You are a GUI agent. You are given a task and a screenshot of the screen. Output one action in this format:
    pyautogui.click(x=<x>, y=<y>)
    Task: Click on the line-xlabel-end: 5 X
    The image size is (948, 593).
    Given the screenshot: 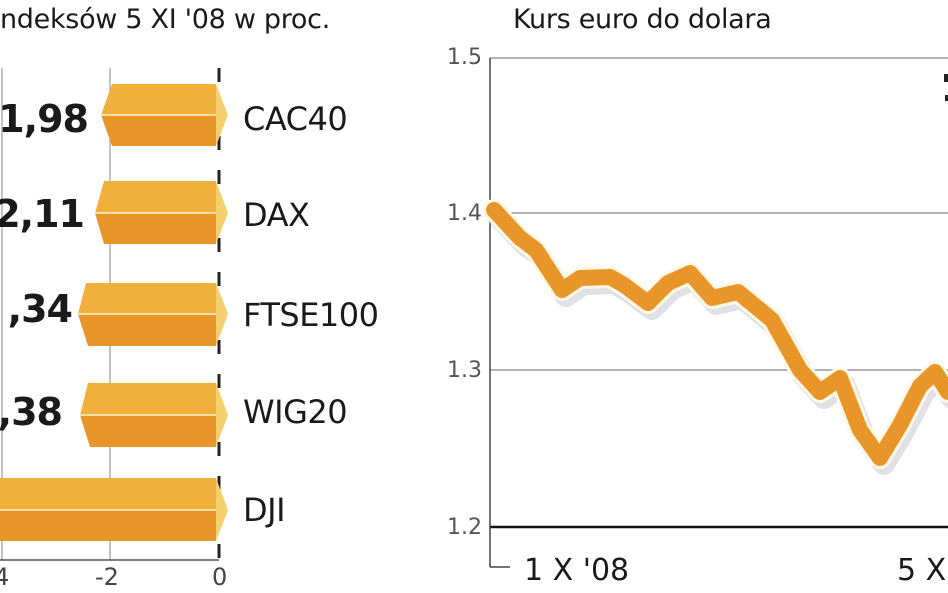 What is the action you would take?
    pyautogui.click(x=922, y=570)
    